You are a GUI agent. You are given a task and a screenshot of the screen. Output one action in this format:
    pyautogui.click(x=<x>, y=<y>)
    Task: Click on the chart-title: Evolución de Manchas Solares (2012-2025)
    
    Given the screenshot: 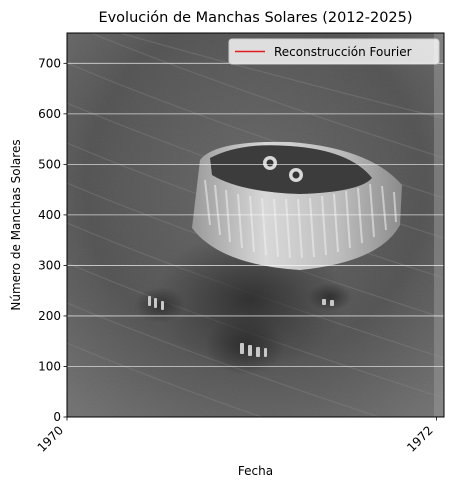 What is the action you would take?
    pyautogui.click(x=255, y=18)
    